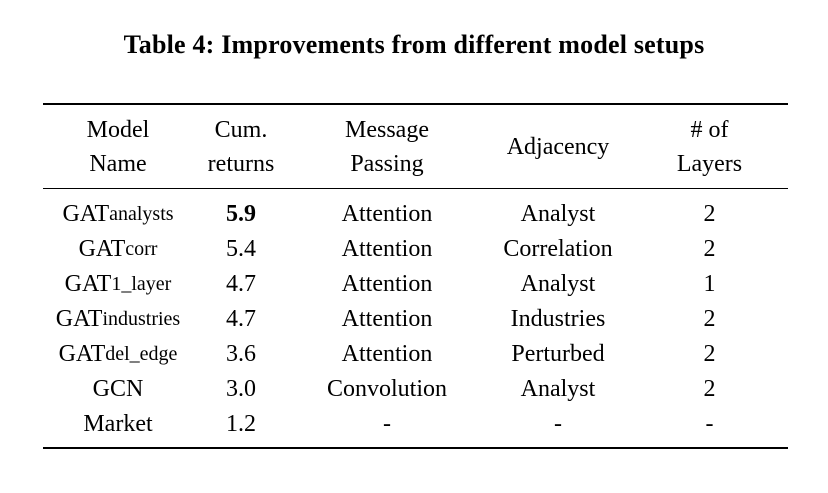 This screenshot has width=828, height=493. What do you see at coordinates (241, 353) in the screenshot?
I see `cum-returns-cell: 3.6` at bounding box center [241, 353].